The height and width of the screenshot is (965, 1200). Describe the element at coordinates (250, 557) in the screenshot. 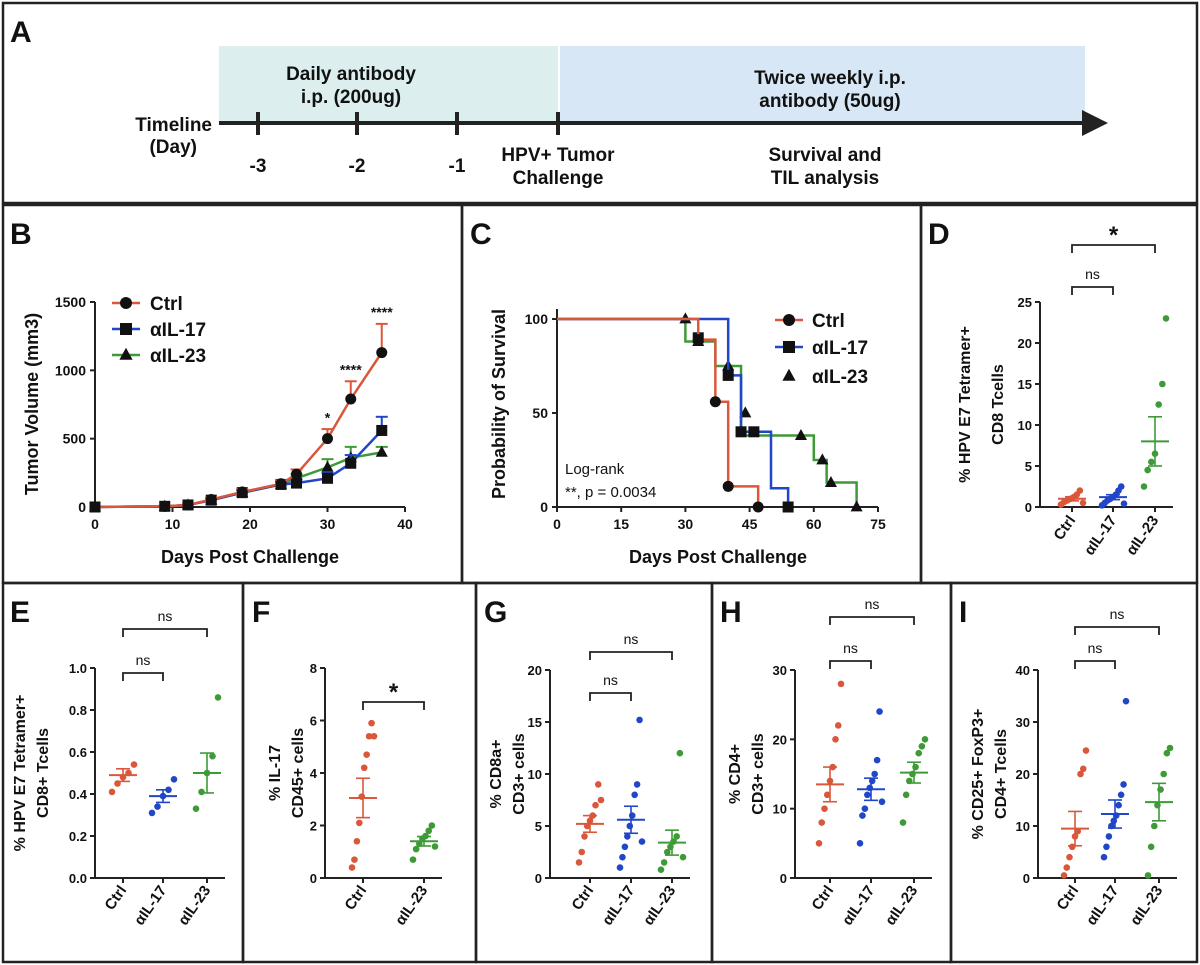

I see `x-axis-title: Days Post Challenge` at that location.